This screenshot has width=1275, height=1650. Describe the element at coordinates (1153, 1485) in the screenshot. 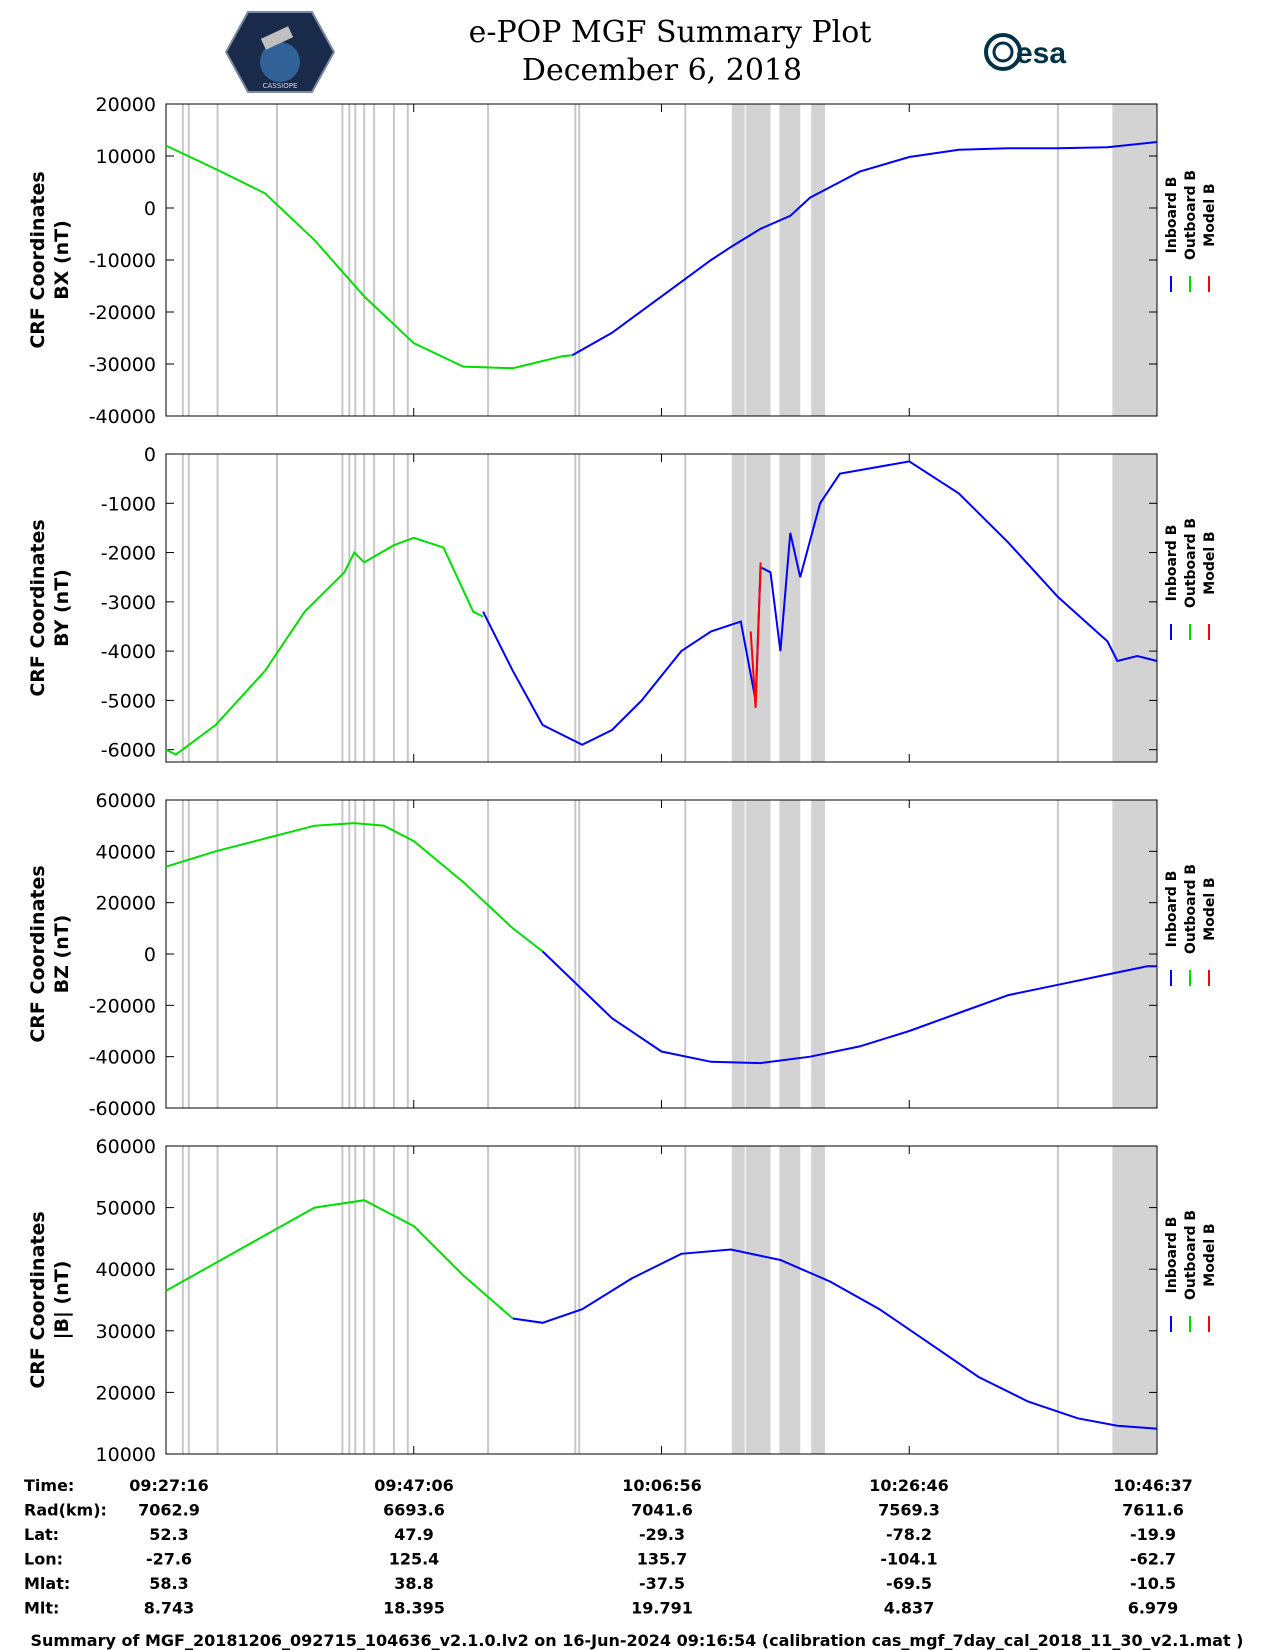

I see `info-cell: 10:46:37` at that location.